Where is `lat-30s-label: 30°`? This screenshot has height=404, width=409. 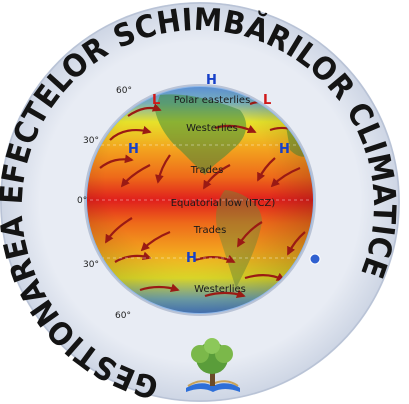 lat-30s-label: 30° is located at coordinates (91, 265).